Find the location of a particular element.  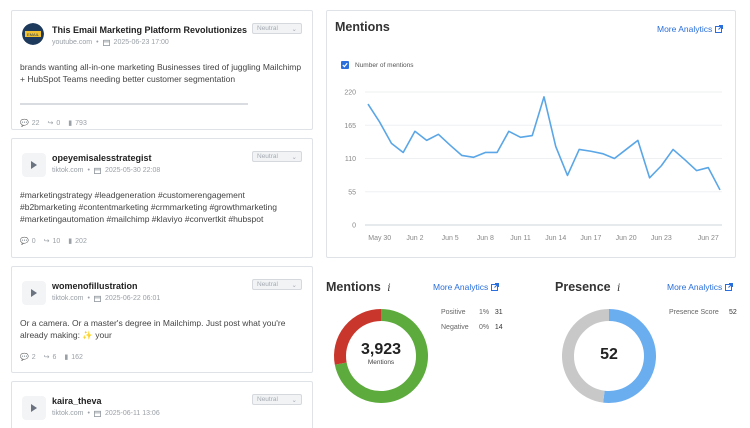

post-stats: 💬 22 ↪ 0 ▮ 793 is located at coordinates (53, 123).